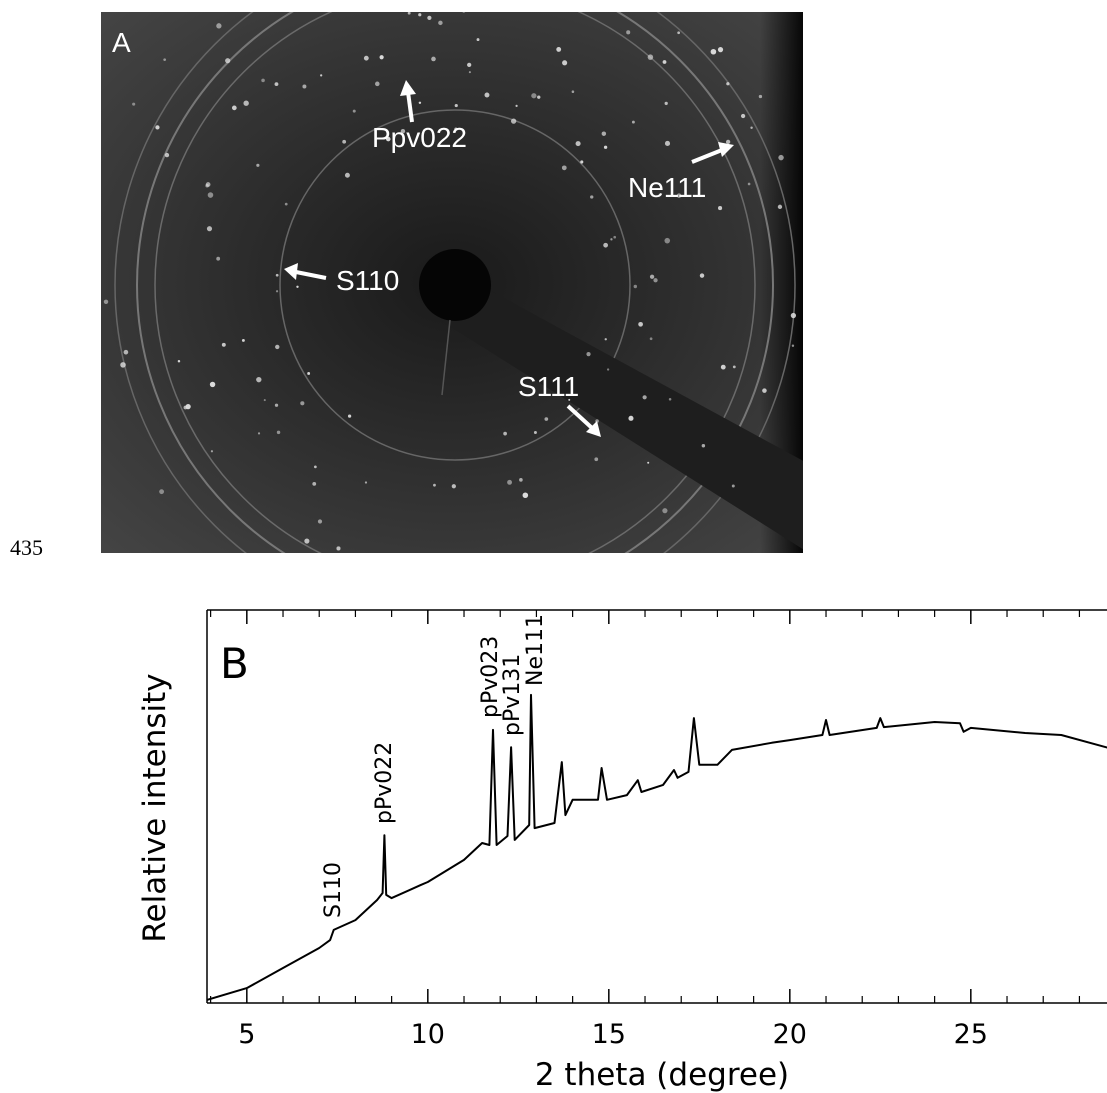  I want to click on streak, so click(446, 357).